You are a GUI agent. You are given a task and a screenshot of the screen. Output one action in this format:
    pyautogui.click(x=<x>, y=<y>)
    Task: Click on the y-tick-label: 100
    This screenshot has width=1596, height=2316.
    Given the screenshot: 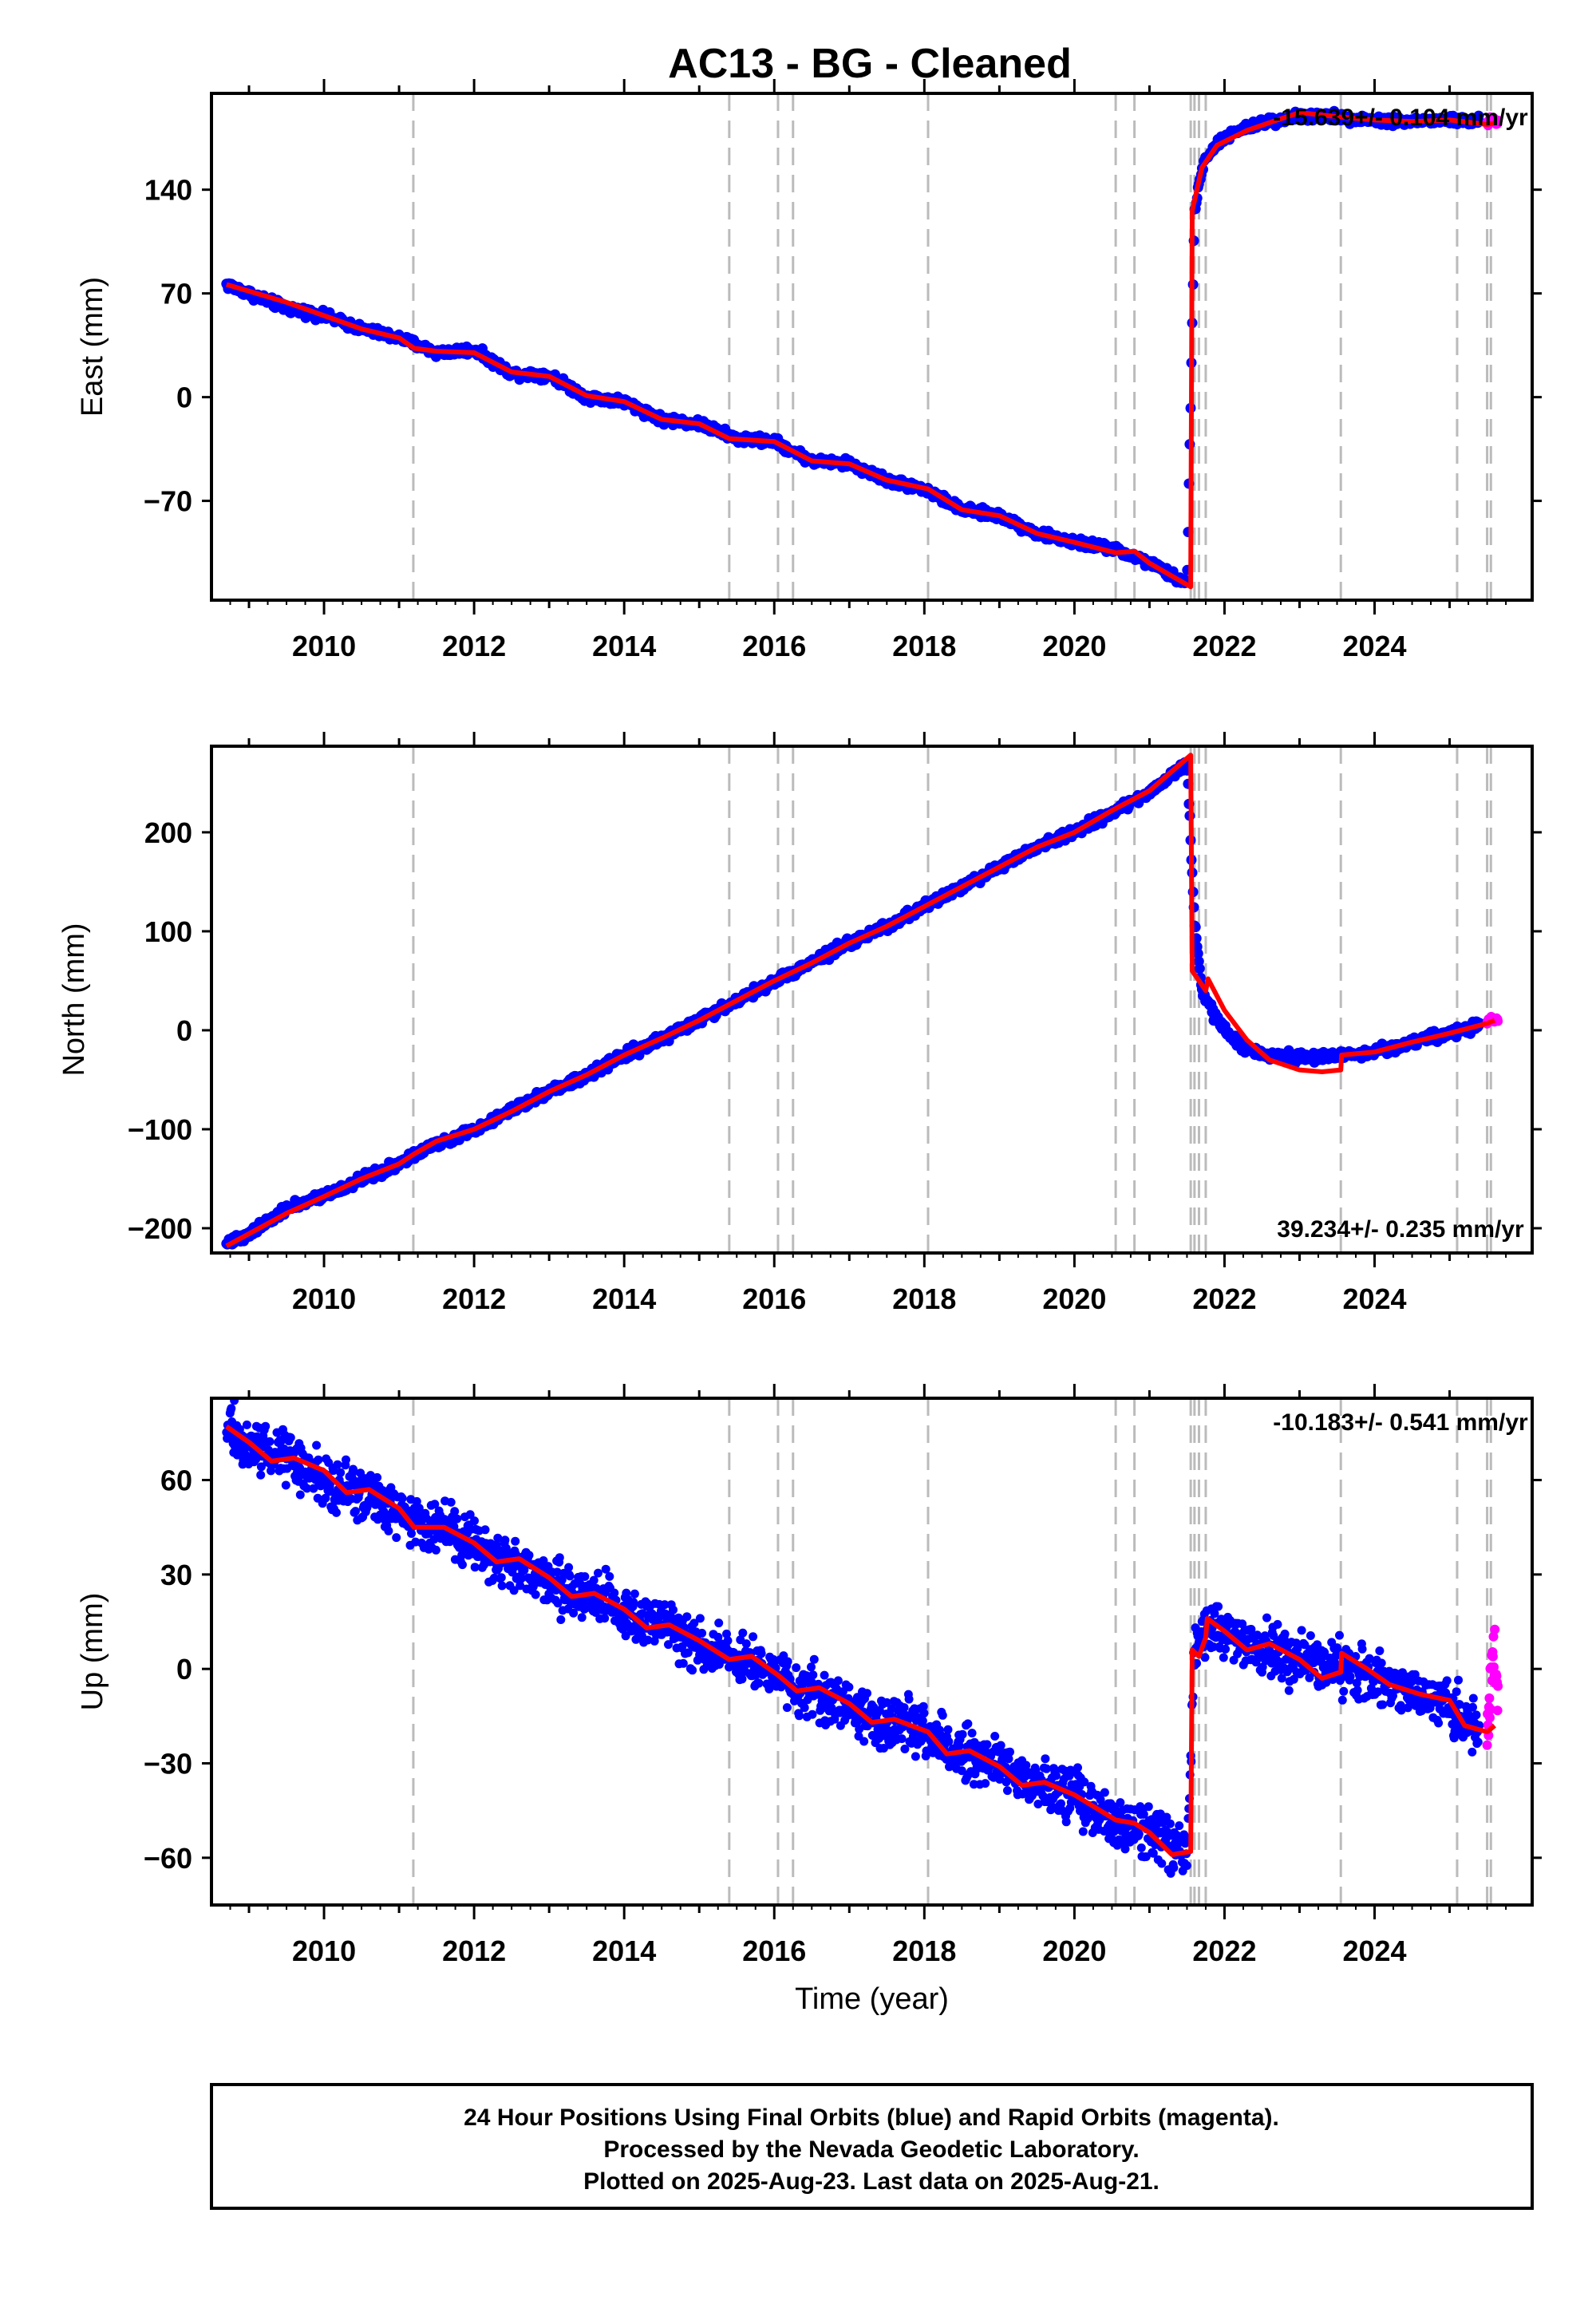 What is the action you would take?
    pyautogui.click(x=168, y=932)
    